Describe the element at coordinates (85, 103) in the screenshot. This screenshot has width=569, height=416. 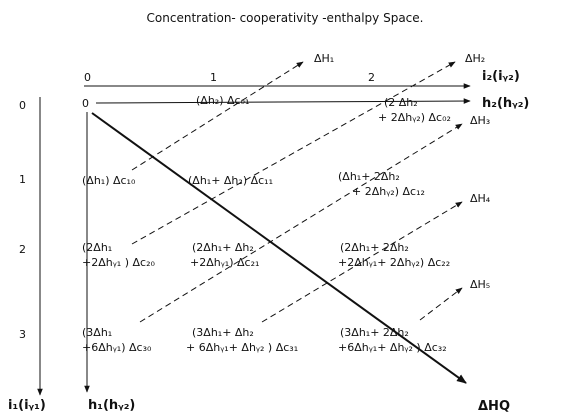
I see `origin: 0` at that location.